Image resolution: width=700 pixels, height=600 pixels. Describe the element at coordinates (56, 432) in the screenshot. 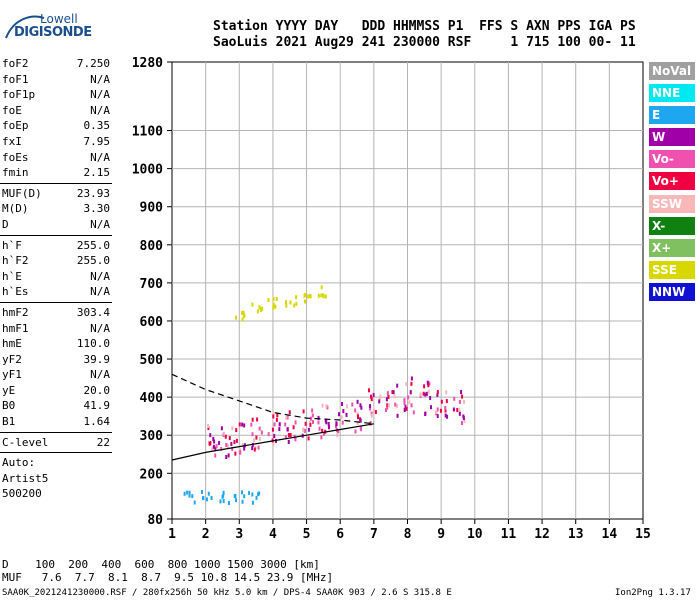

I see `param-separator` at that location.